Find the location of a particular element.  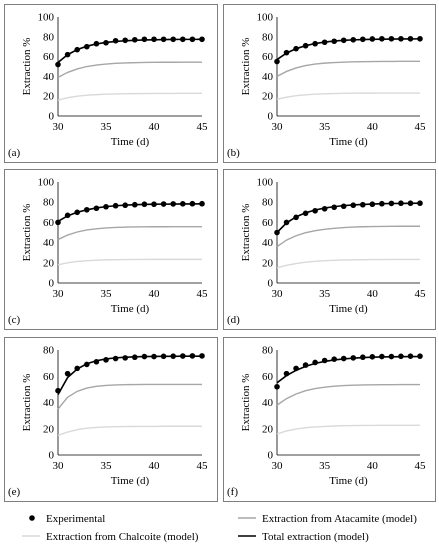

panel-label: (e) is located at coordinates (14, 492).